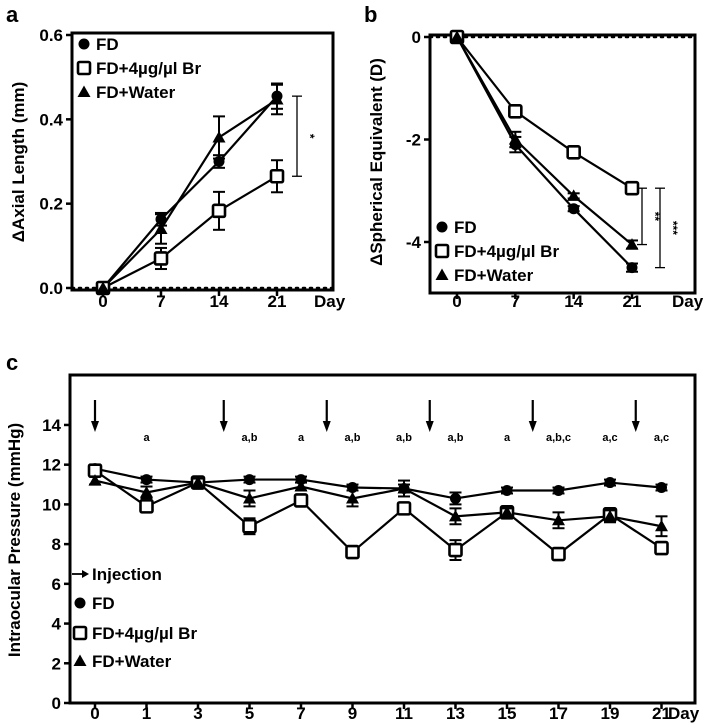  What do you see at coordinates (507, 713) in the screenshot?
I see `x-tick-label: 15` at bounding box center [507, 713].